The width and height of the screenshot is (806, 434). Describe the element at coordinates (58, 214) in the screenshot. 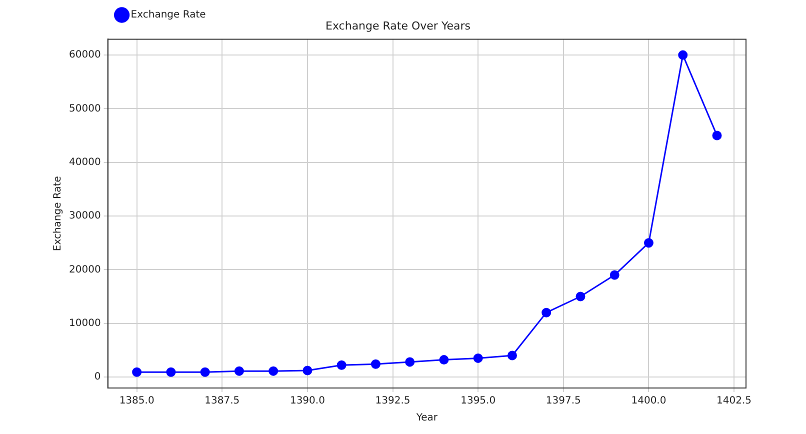

I see `y-axis-title: Exchange Rate` at that location.